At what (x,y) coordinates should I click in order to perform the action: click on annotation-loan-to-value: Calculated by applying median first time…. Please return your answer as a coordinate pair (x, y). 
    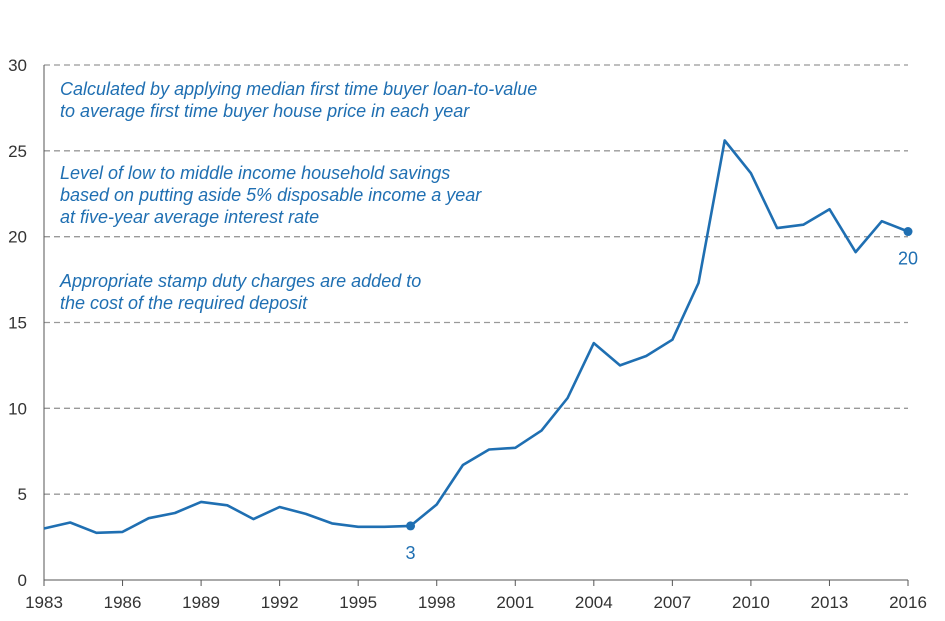
    Looking at the image, I should click on (298, 100).